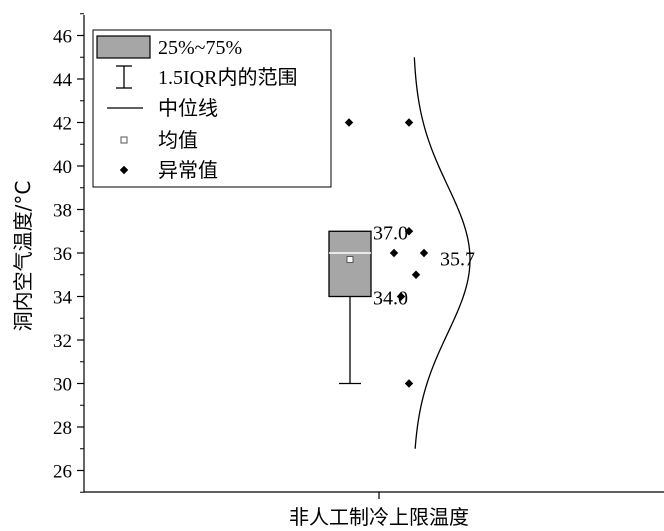  Describe the element at coordinates (188, 170) in the screenshot. I see `legend-label: 异常值` at that location.